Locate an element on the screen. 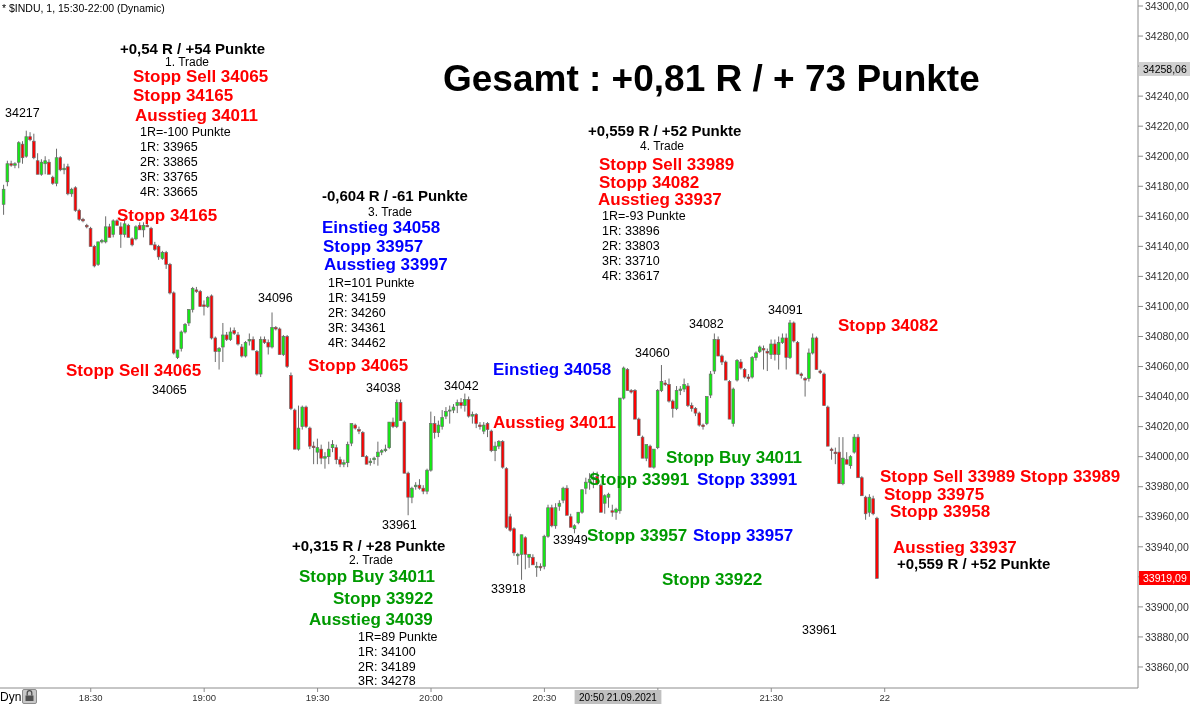  y-tick-label: 34200,00 is located at coordinates (1167, 155).